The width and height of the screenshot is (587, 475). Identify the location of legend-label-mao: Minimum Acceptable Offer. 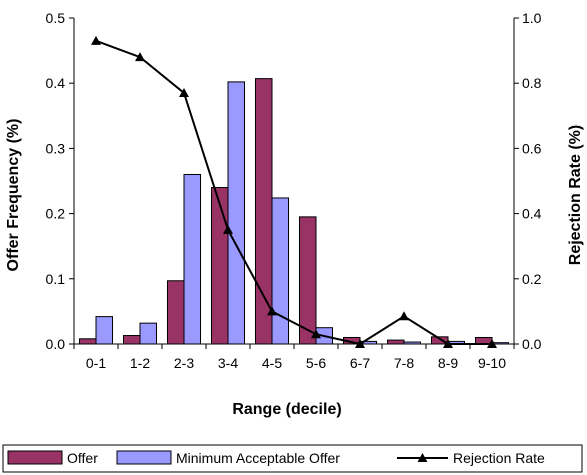
(258, 458).